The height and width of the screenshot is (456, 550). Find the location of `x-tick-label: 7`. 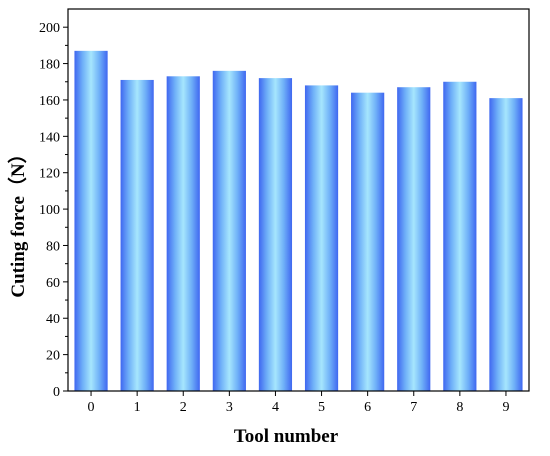

x-tick-label: 7 is located at coordinates (413, 407).